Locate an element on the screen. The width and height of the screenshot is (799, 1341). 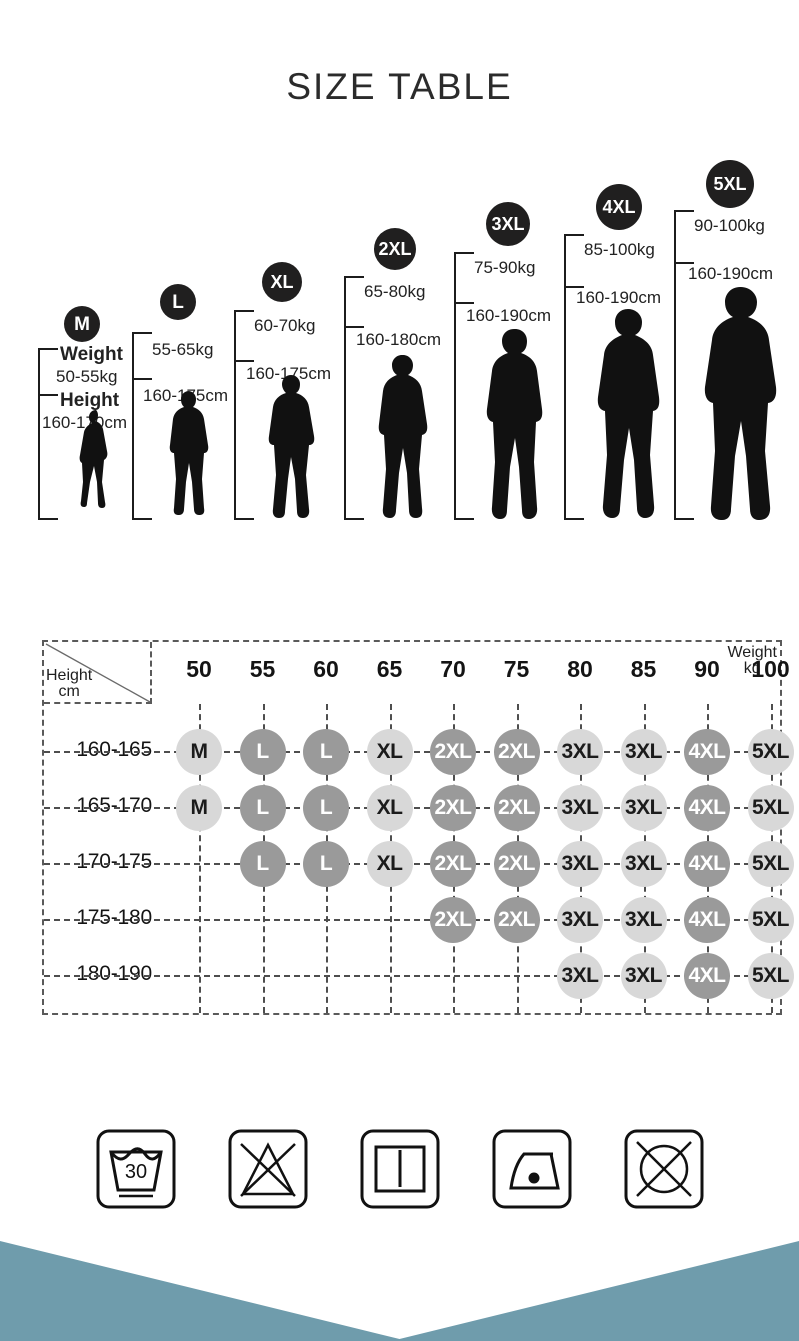
size-badge-xl: XL is located at coordinates (282, 282).